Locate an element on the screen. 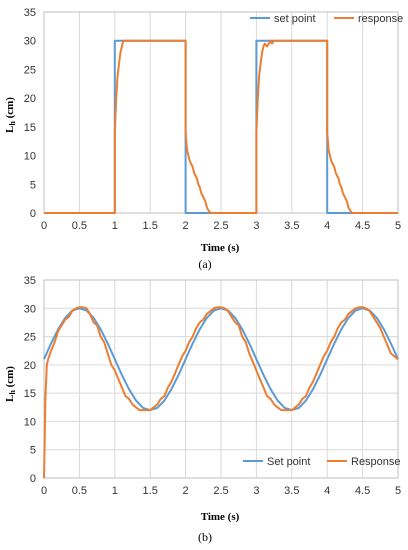 The width and height of the screenshot is (408, 550). chart-b-legend-label: Response is located at coordinates (376, 462).